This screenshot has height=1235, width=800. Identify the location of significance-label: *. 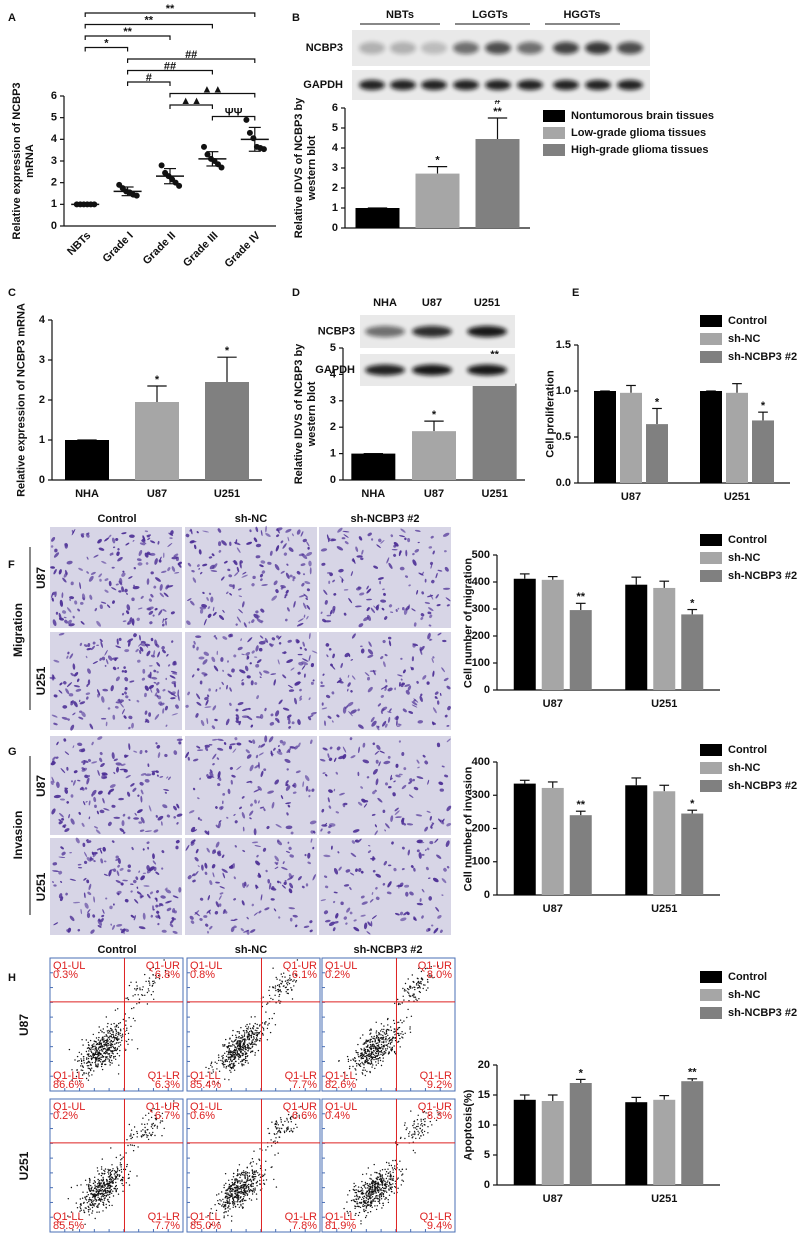
(157, 380).